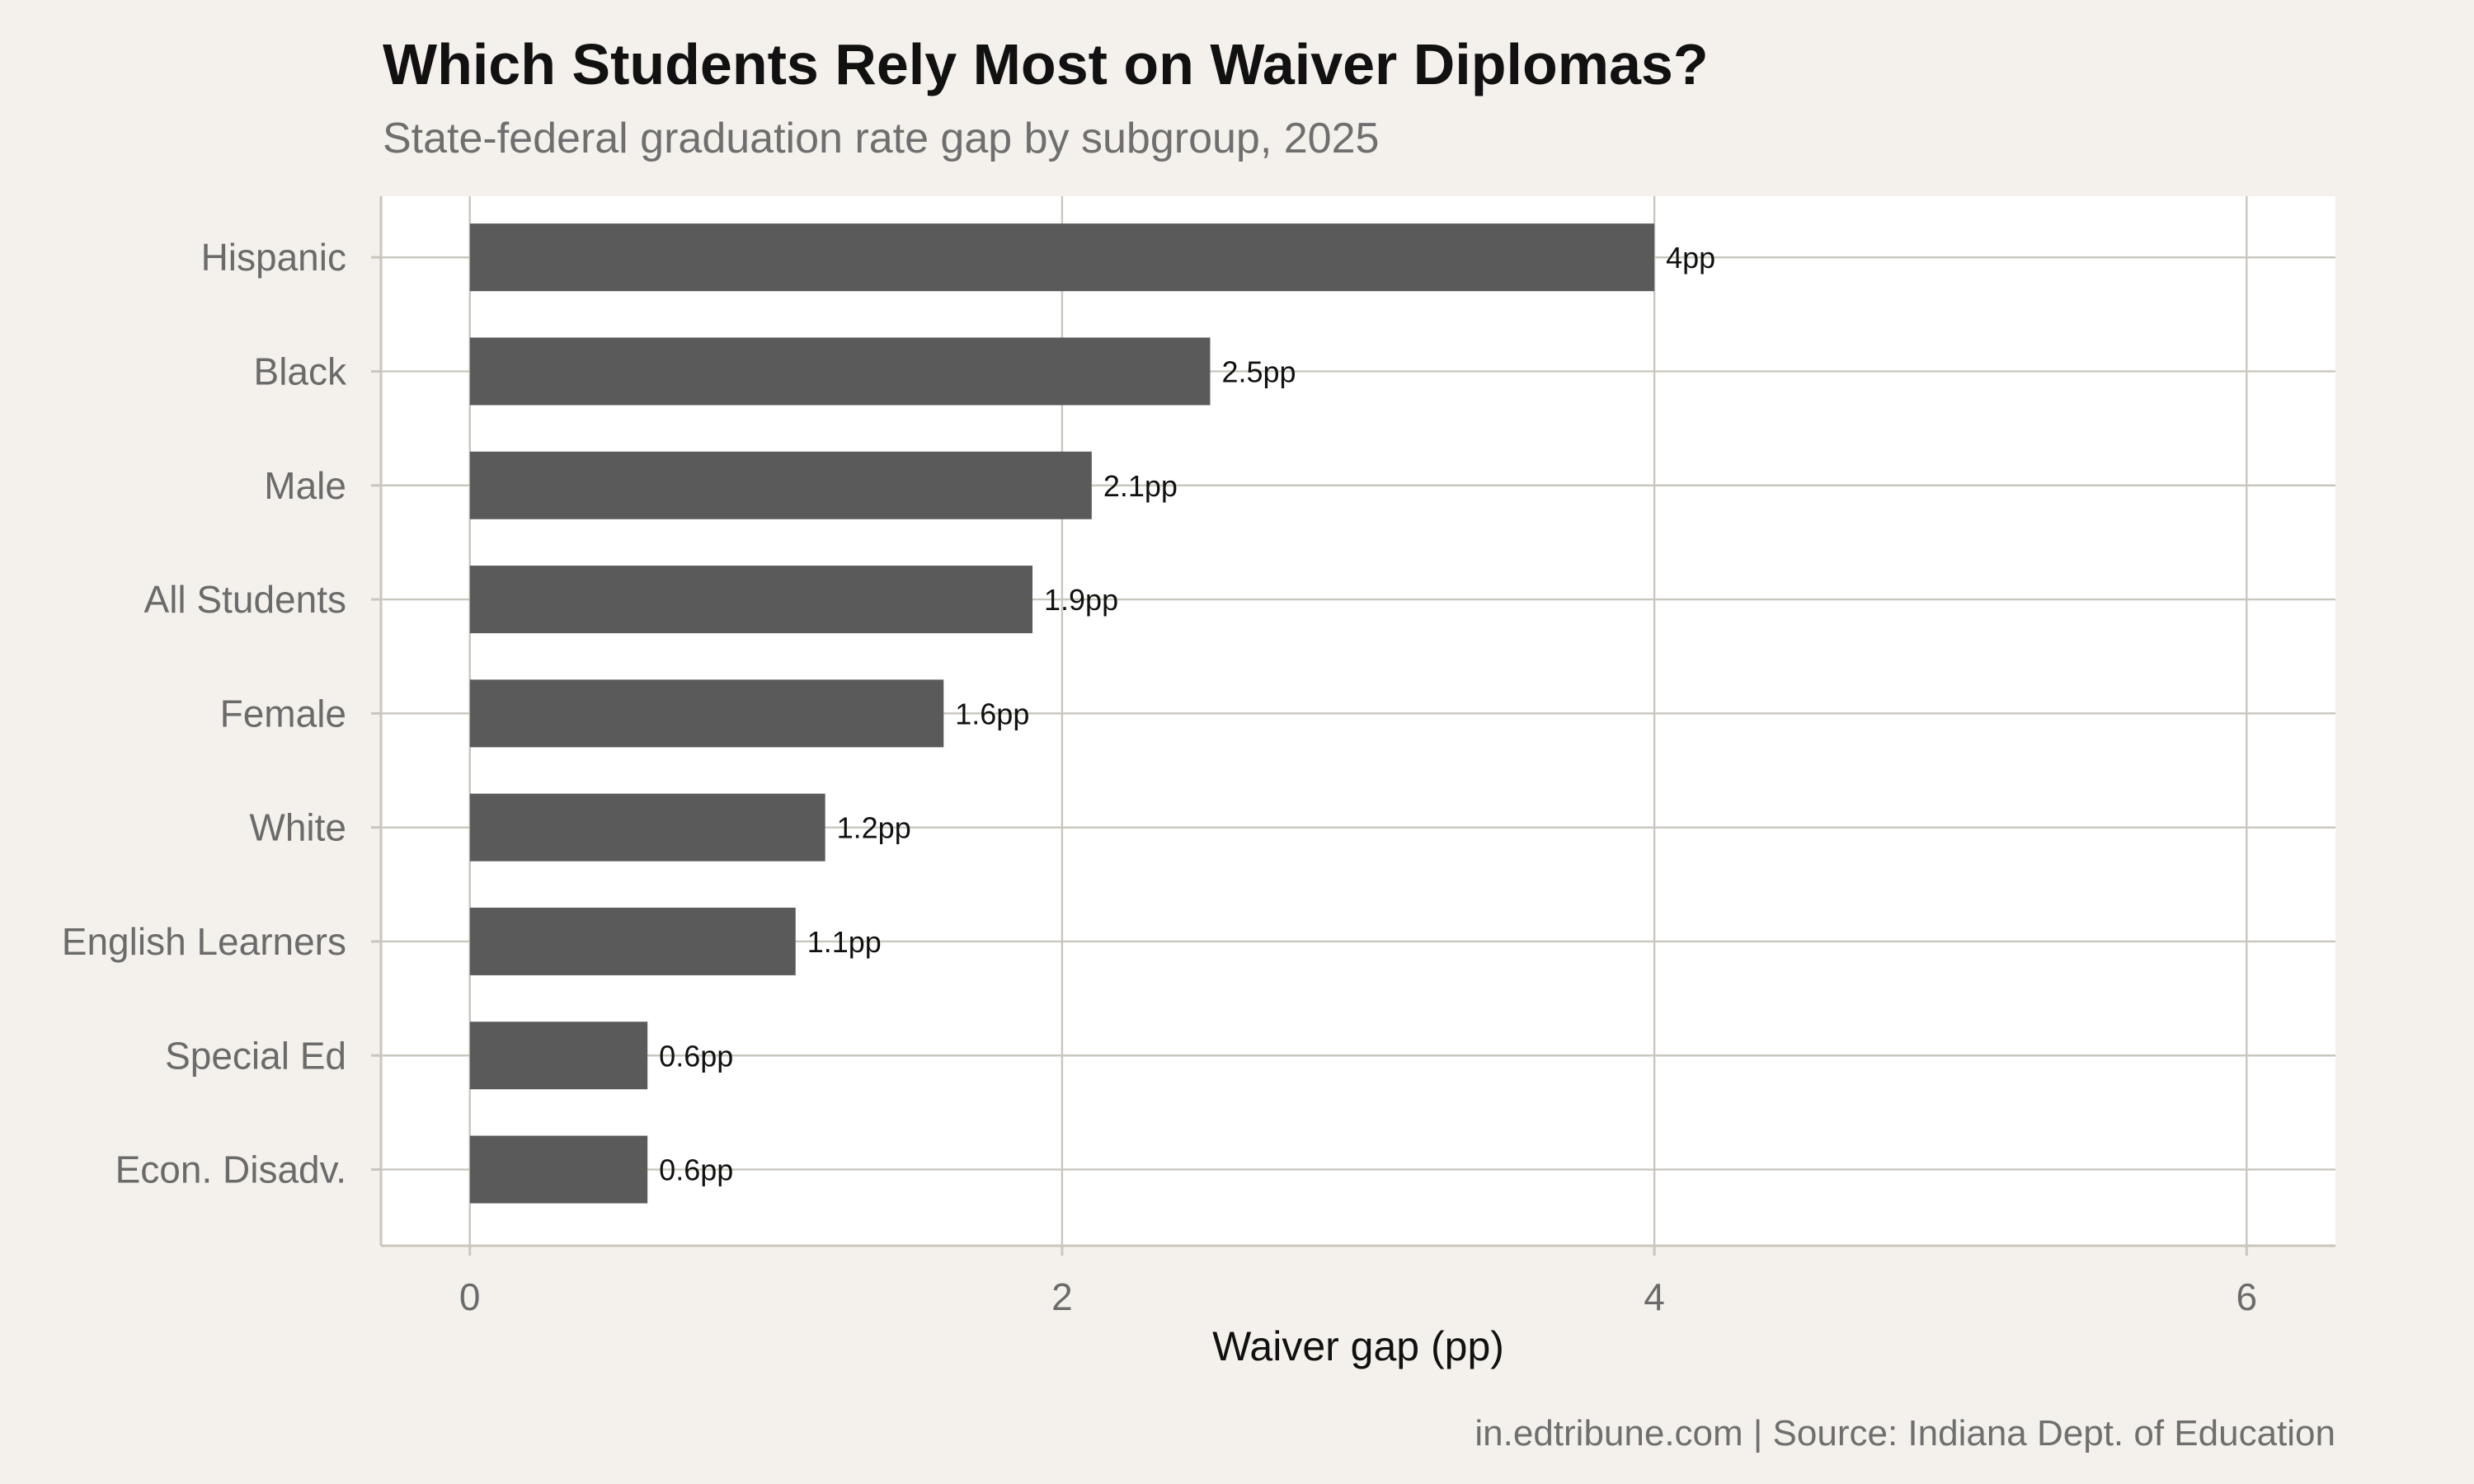 This screenshot has height=1484, width=2474. Describe the element at coordinates (1358, 1346) in the screenshot. I see `x-axis-title: Waiver gap (pp)` at that location.